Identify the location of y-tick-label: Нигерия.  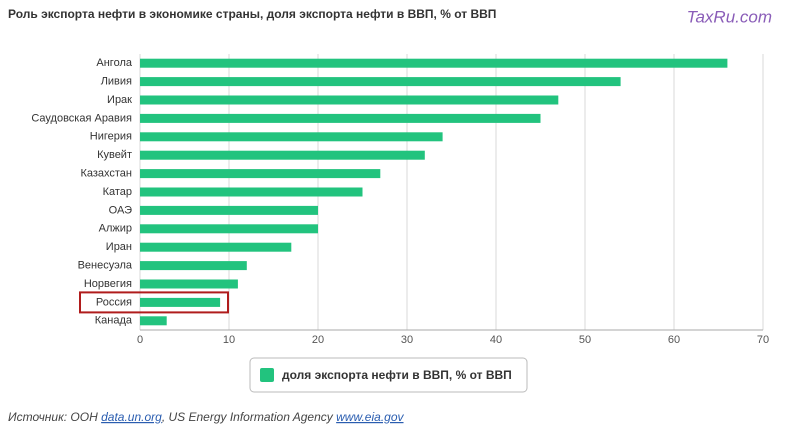
(111, 137).